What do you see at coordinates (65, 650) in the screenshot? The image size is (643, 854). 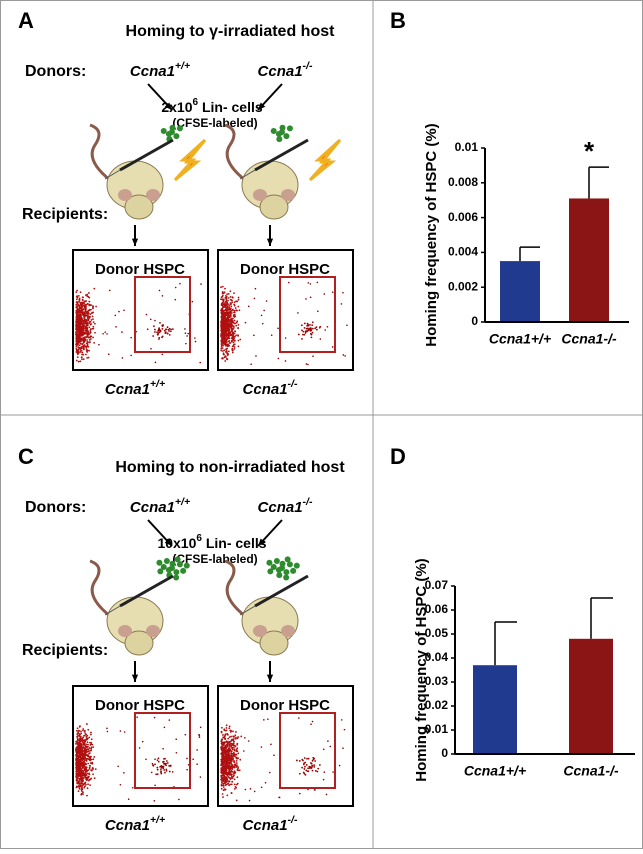 I see `recipients-label: Recipients:` at bounding box center [65, 650].